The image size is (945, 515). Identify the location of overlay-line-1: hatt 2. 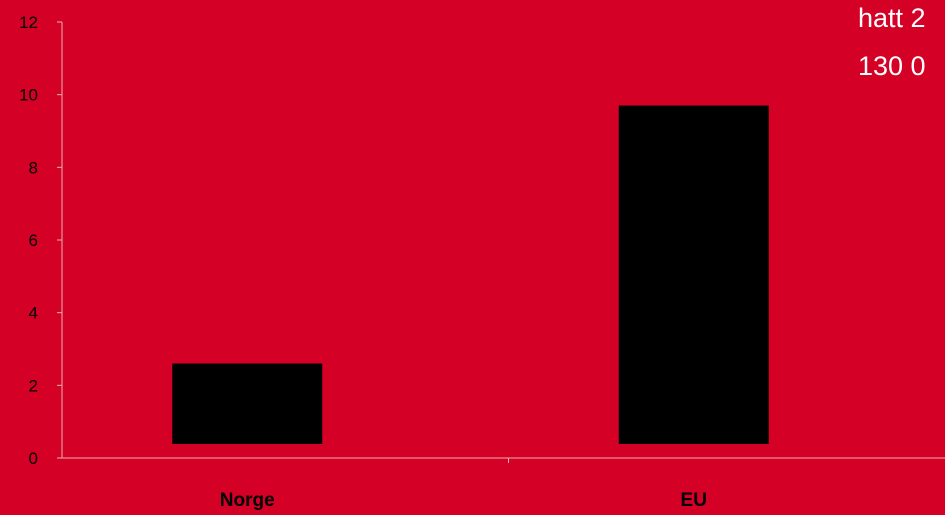
(892, 18).